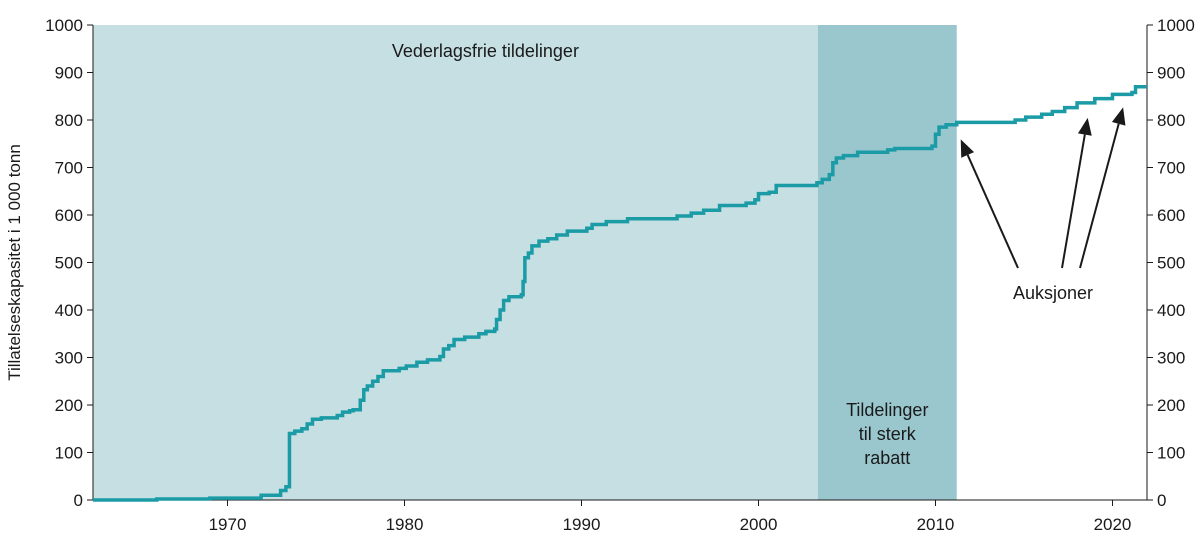  What do you see at coordinates (1171, 358) in the screenshot?
I see `y-tick-label-right: 300` at bounding box center [1171, 358].